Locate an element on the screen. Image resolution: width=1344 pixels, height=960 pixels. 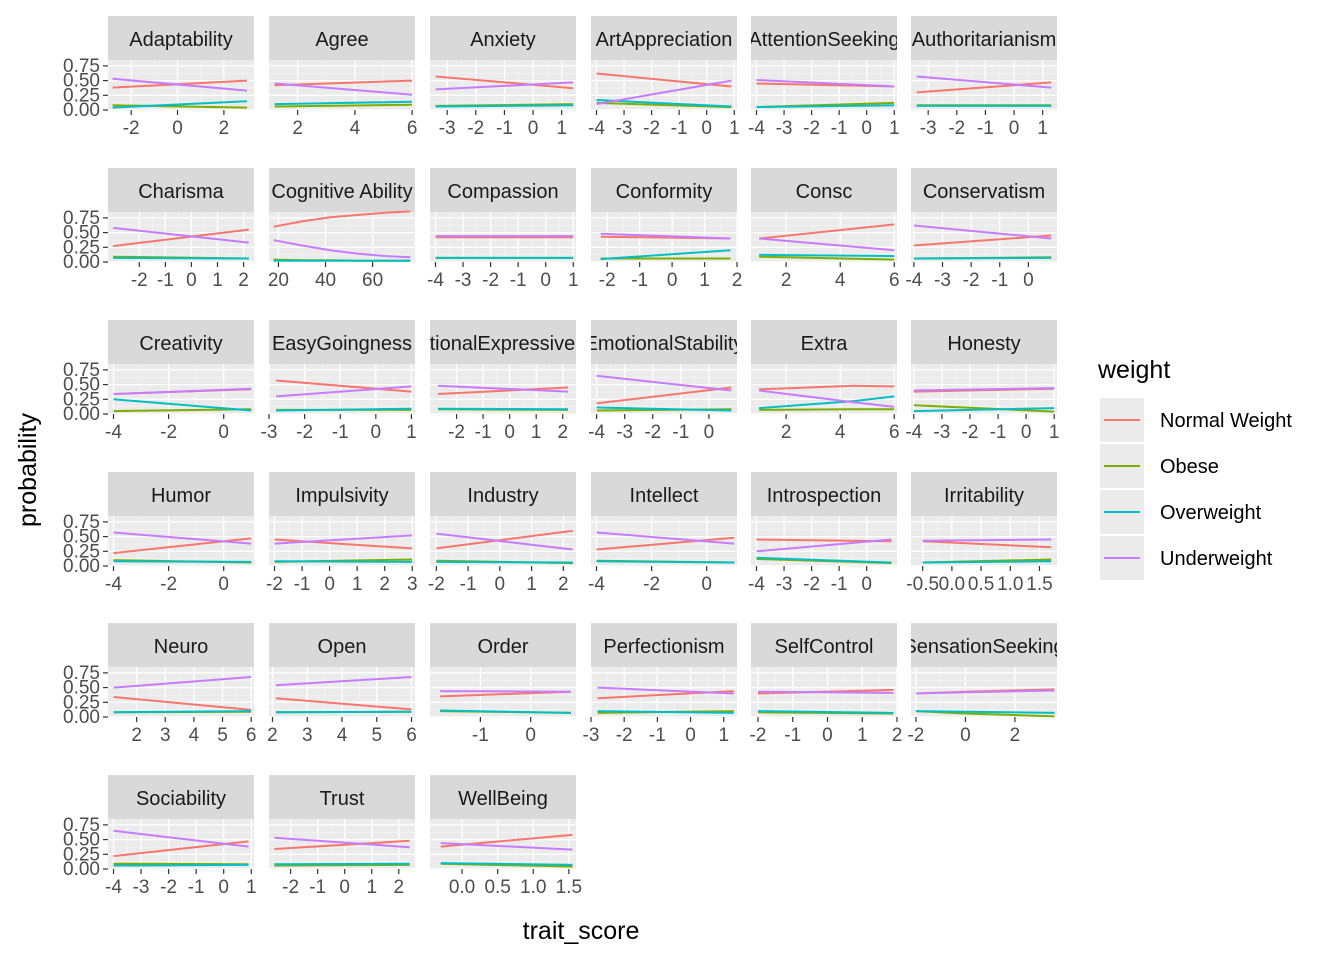
facet-industry: Industry -2 -1 0 1 2 is located at coordinates (502, 533).